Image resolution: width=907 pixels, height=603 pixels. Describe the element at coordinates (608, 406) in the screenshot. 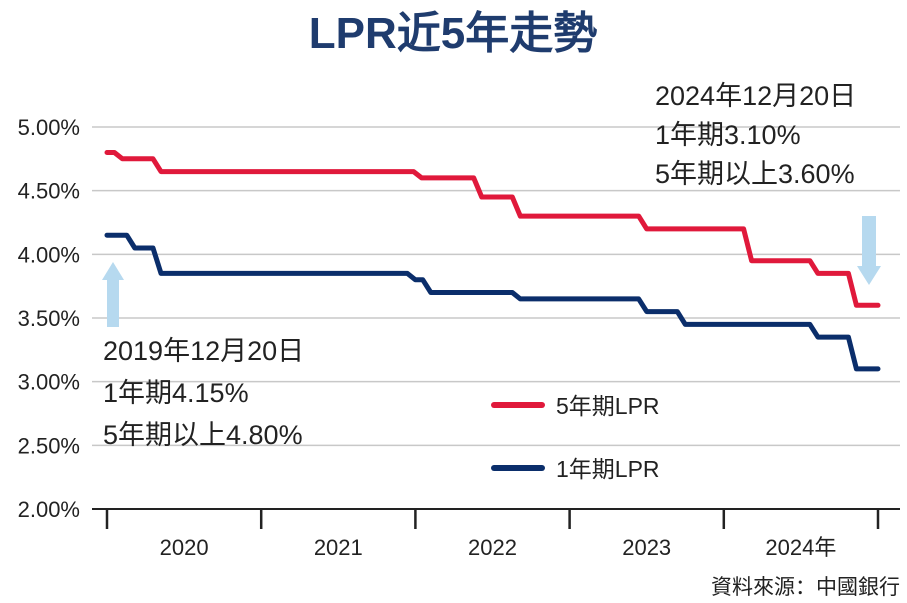

I see `legend-label-five-year: 5年期LPR` at that location.